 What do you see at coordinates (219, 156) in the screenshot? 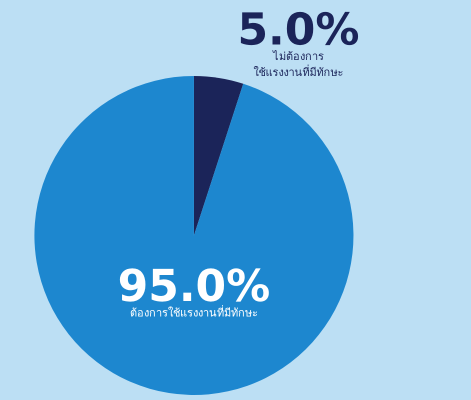
I see `pie-slice` at bounding box center [219, 156].